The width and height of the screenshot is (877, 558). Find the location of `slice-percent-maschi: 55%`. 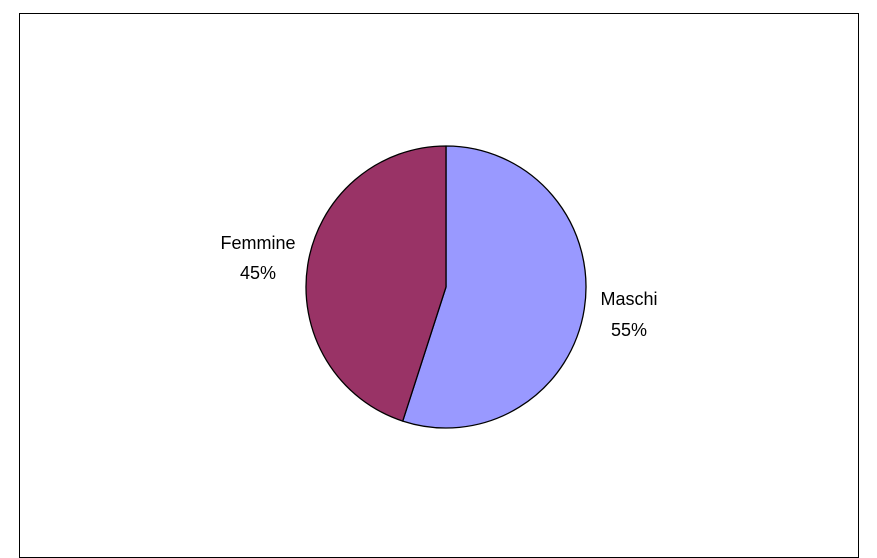

slice-percent-maschi: 55% is located at coordinates (629, 330).